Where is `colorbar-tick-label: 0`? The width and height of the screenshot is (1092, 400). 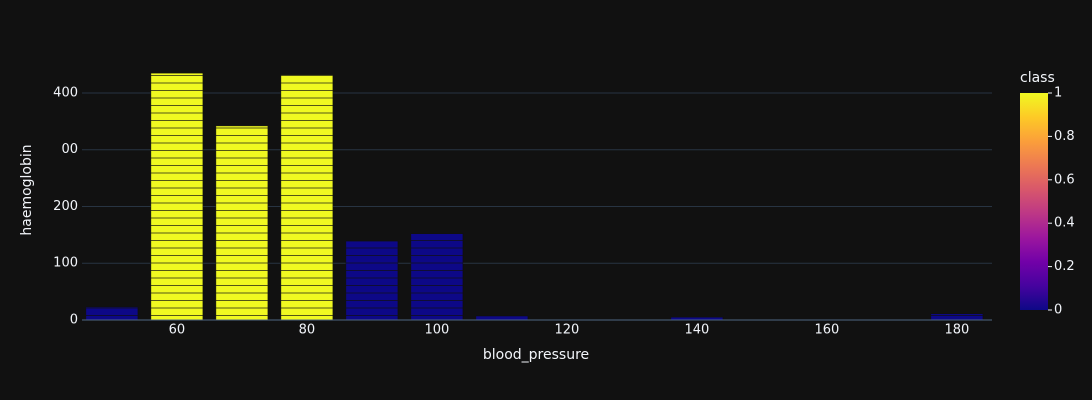 colorbar-tick-label: 0 is located at coordinates (1058, 310).